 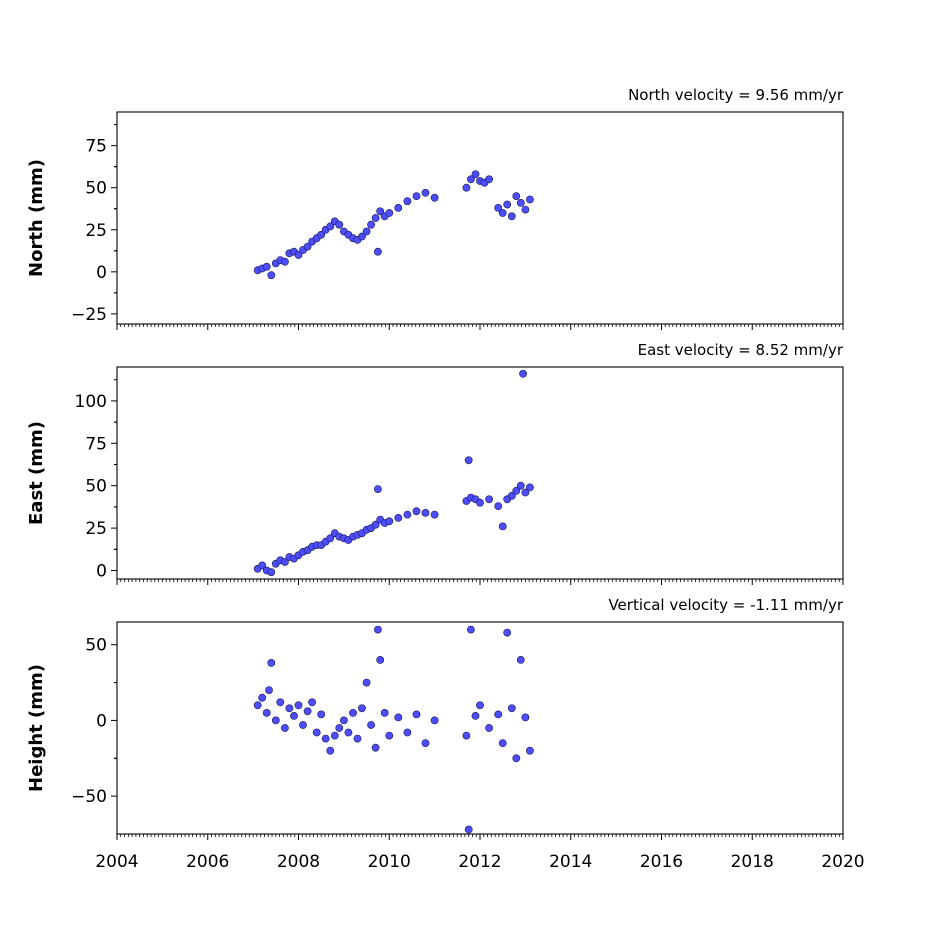 I want to click on east-ylabel: East (mm), so click(x=36, y=473).